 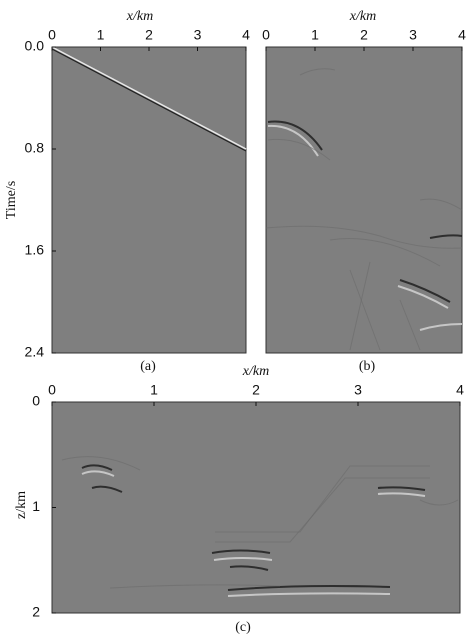 What do you see at coordinates (35, 46) in the screenshot?
I see `y-tick-label: 0.0` at bounding box center [35, 46].